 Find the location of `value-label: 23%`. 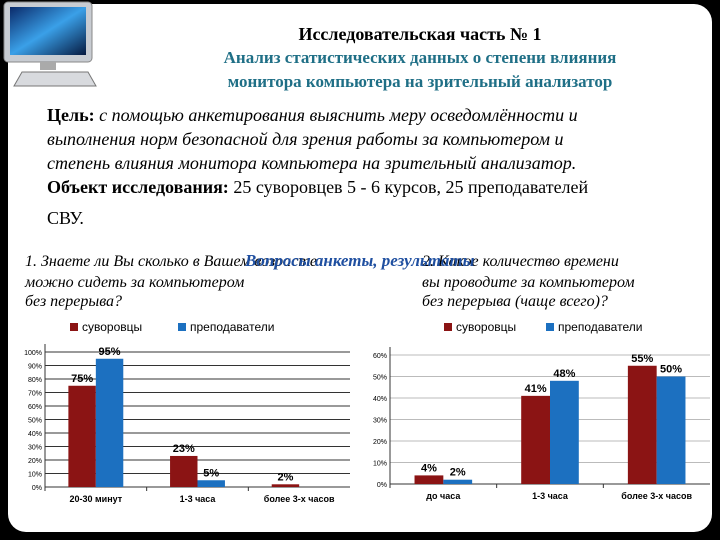

value-label: 23% is located at coordinates (184, 449).